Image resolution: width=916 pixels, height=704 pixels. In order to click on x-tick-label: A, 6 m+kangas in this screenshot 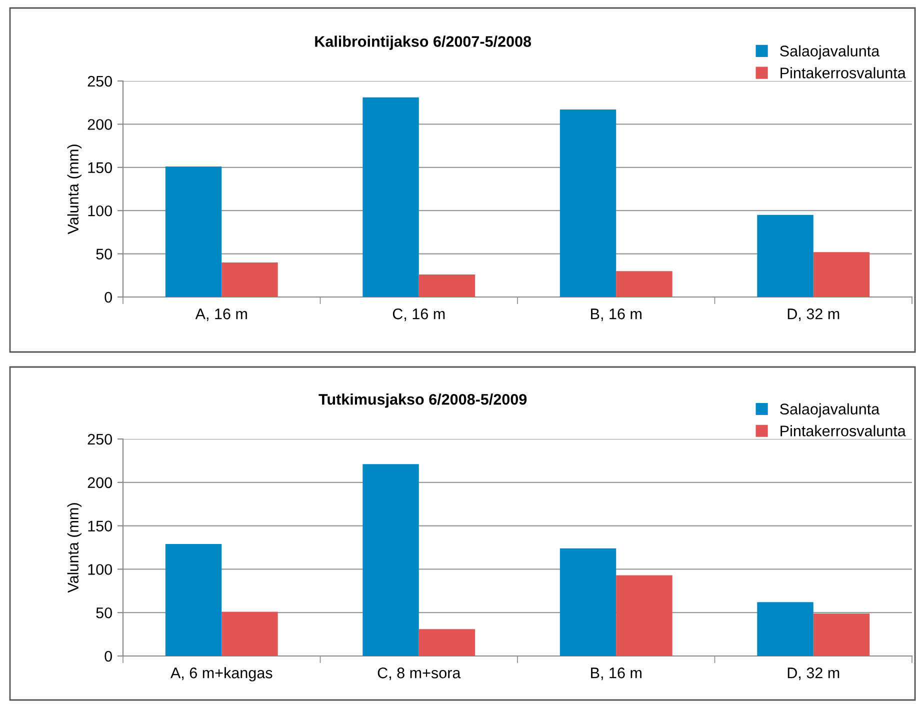, I will do `click(221, 674)`.